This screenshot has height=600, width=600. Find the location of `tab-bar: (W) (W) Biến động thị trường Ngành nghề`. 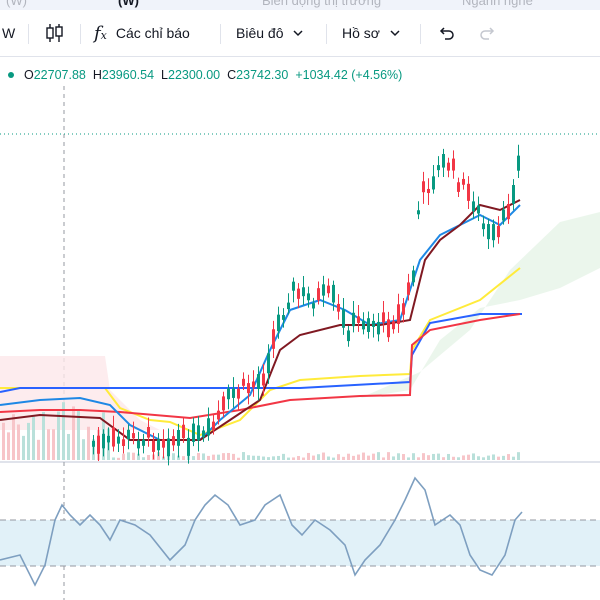

tab-bar: (W) (W) Biến động thị trường Ngành nghề is located at coordinates (300, 5).